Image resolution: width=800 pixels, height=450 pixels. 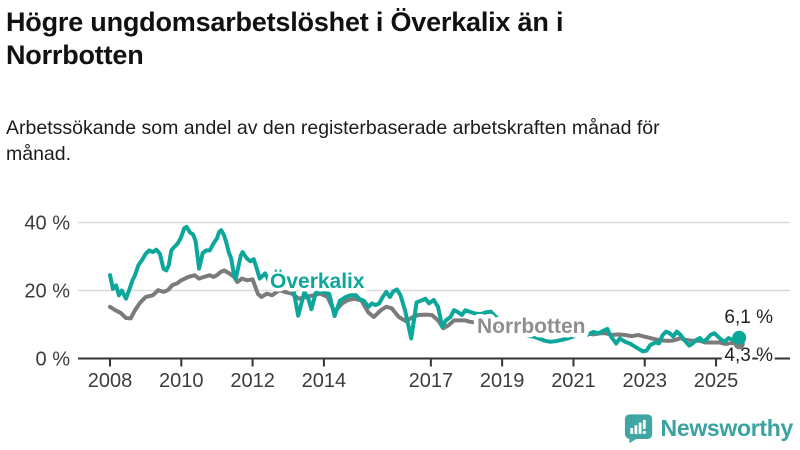 I want to click on norrbotten-line, so click(x=425, y=307).